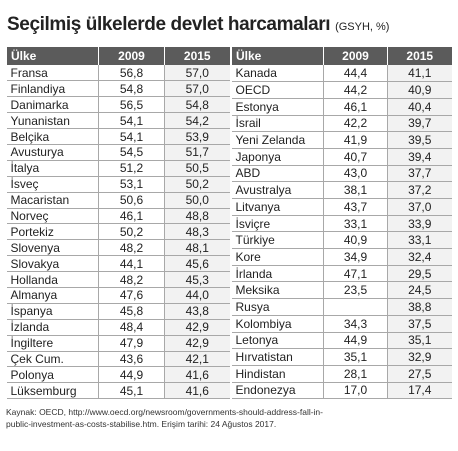 This screenshot has height=451, width=458. I want to click on value-cell: 29,5, so click(419, 274).